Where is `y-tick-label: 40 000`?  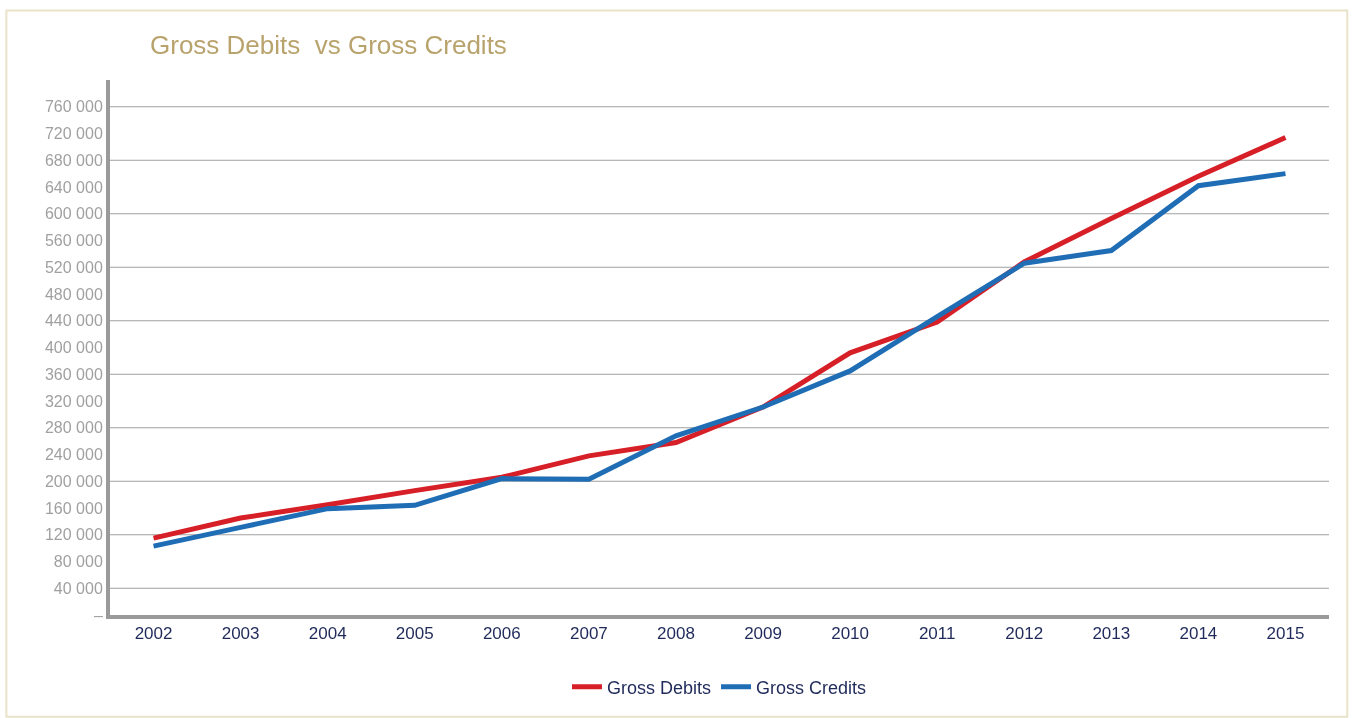 y-tick-label: 40 000 is located at coordinates (78, 588).